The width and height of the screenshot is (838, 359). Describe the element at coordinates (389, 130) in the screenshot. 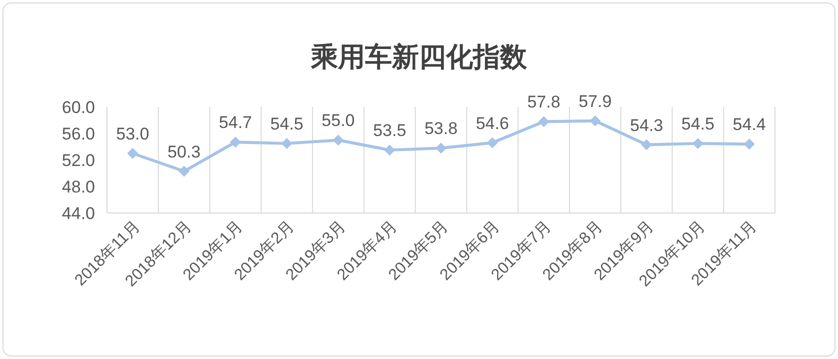

I see `text: 53.5` at that location.